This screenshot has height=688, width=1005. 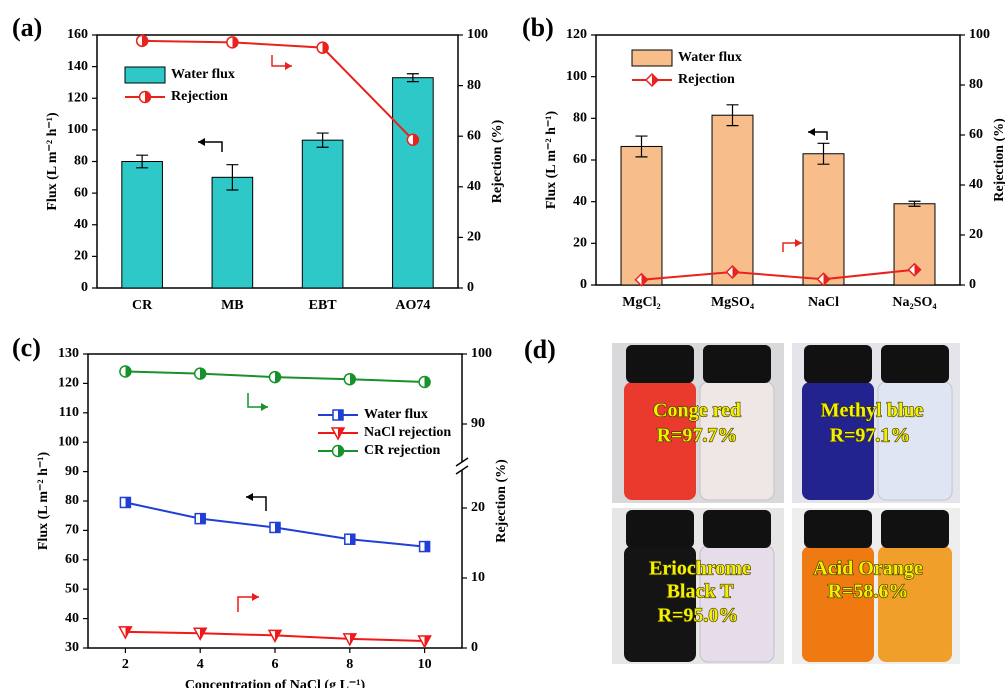 What do you see at coordinates (501, 501) in the screenshot?
I see `y2-axis-label: Rejection (%)` at bounding box center [501, 501].